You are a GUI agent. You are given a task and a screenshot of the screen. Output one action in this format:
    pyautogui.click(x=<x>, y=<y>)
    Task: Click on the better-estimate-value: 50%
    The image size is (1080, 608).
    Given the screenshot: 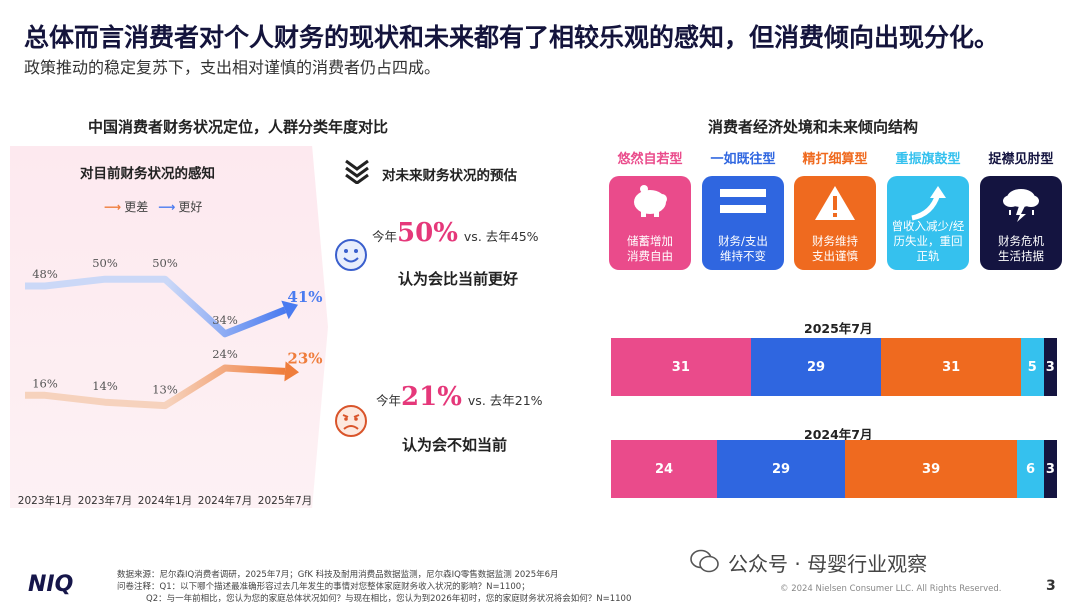 What is the action you would take?
    pyautogui.click(x=427, y=233)
    